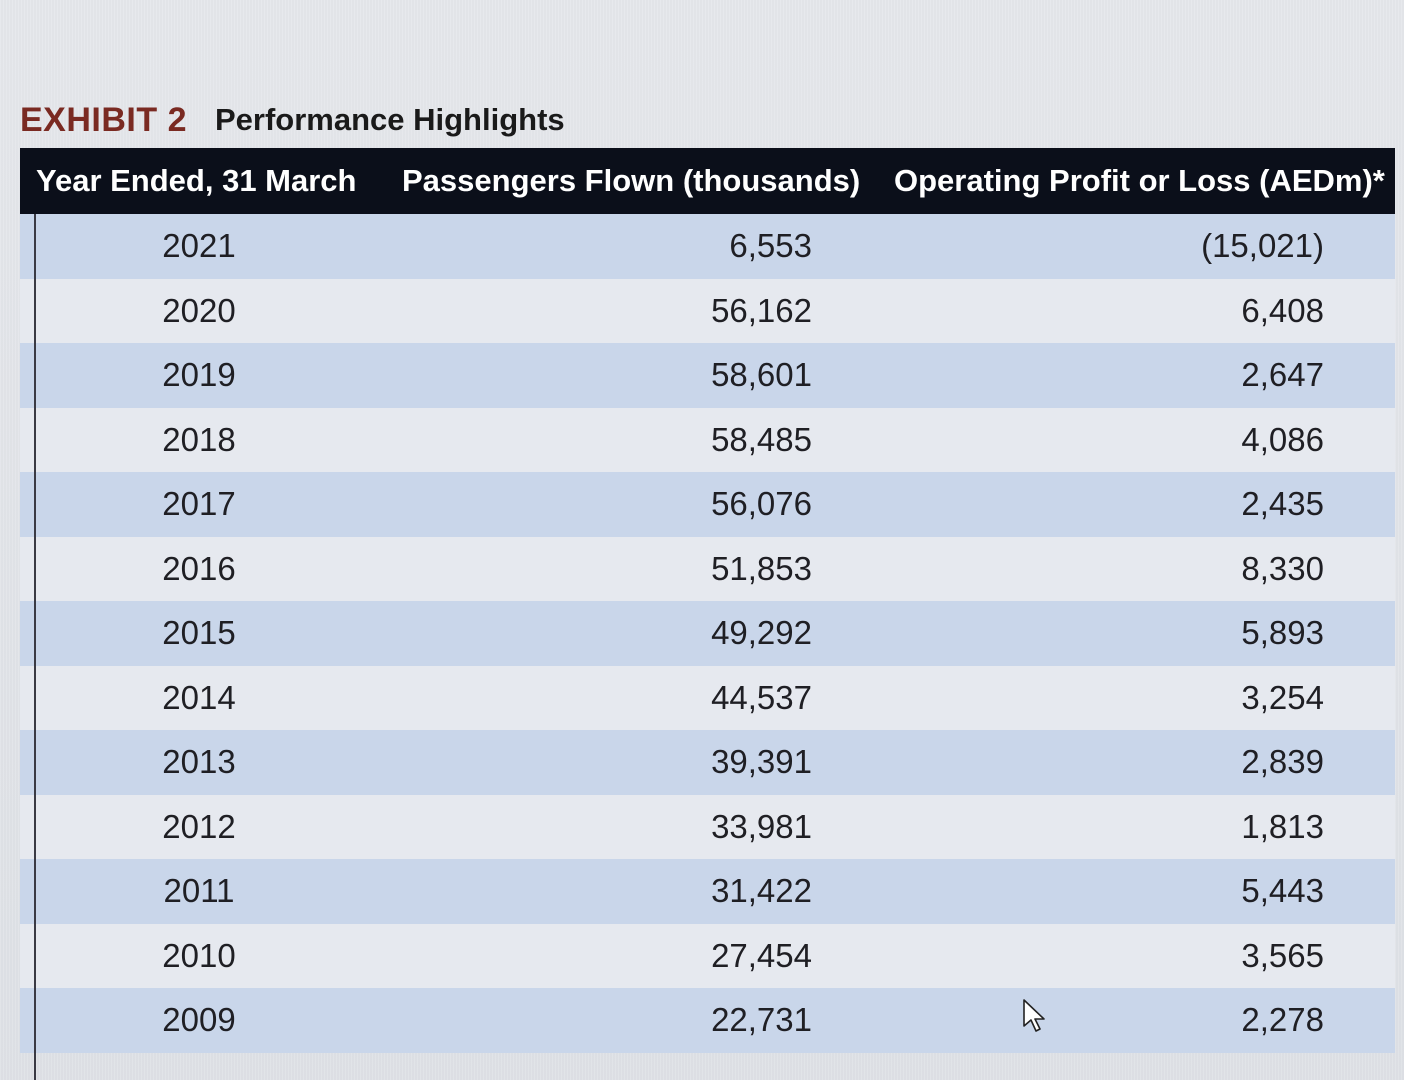 Image resolution: width=1404 pixels, height=1080 pixels. Describe the element at coordinates (761, 955) in the screenshot. I see `passengers-cell: 27,454` at that location.